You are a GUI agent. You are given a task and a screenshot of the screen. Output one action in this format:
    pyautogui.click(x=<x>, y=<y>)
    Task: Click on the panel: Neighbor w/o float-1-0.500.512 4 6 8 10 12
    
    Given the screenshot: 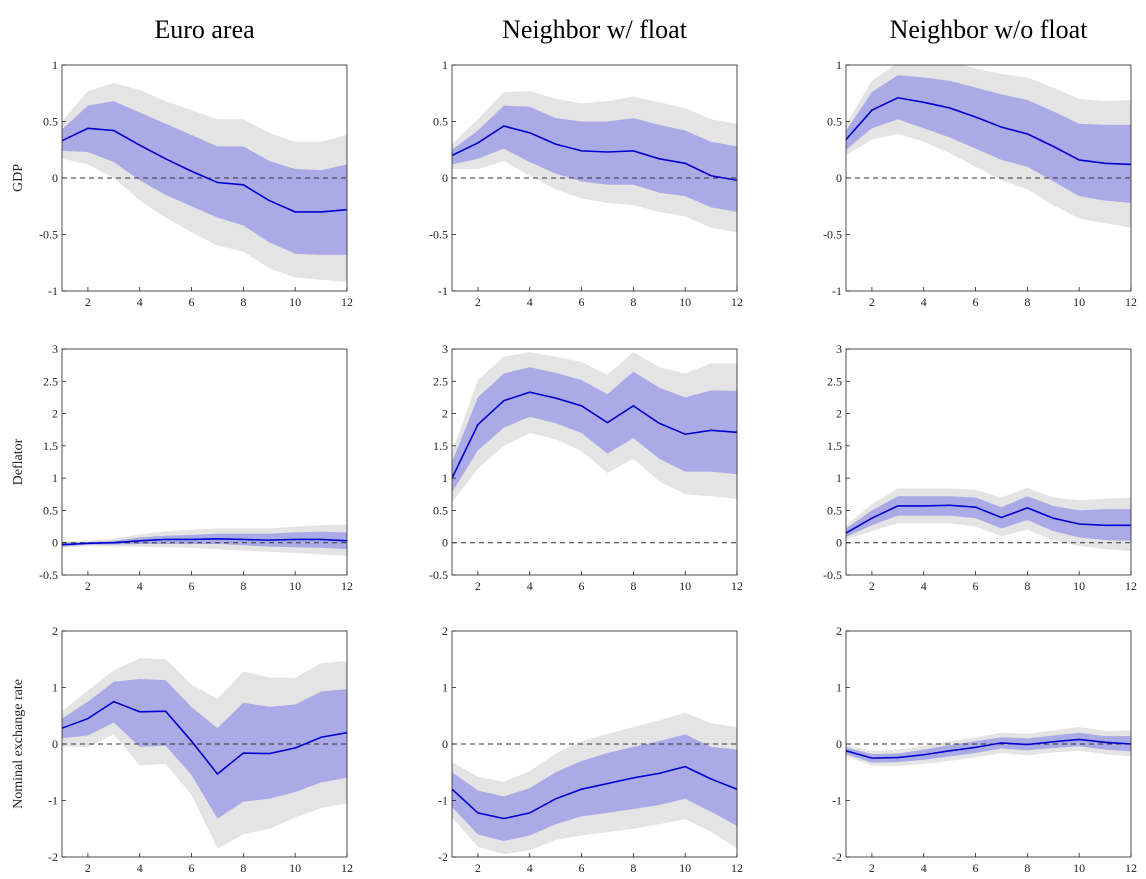 What is the action you would take?
    pyautogui.click(x=980, y=162)
    